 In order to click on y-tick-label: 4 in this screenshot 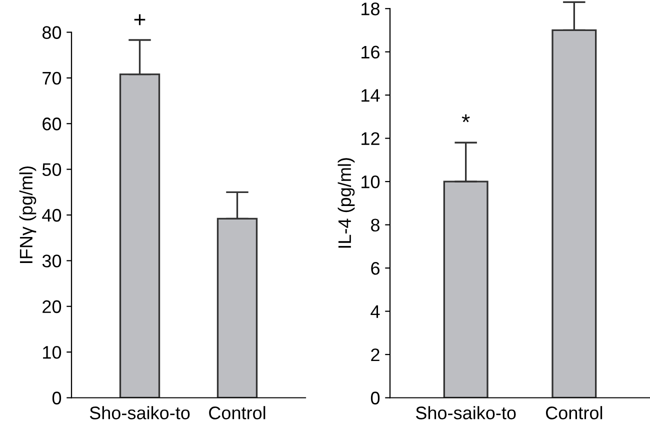, I will do `click(375, 311)`.